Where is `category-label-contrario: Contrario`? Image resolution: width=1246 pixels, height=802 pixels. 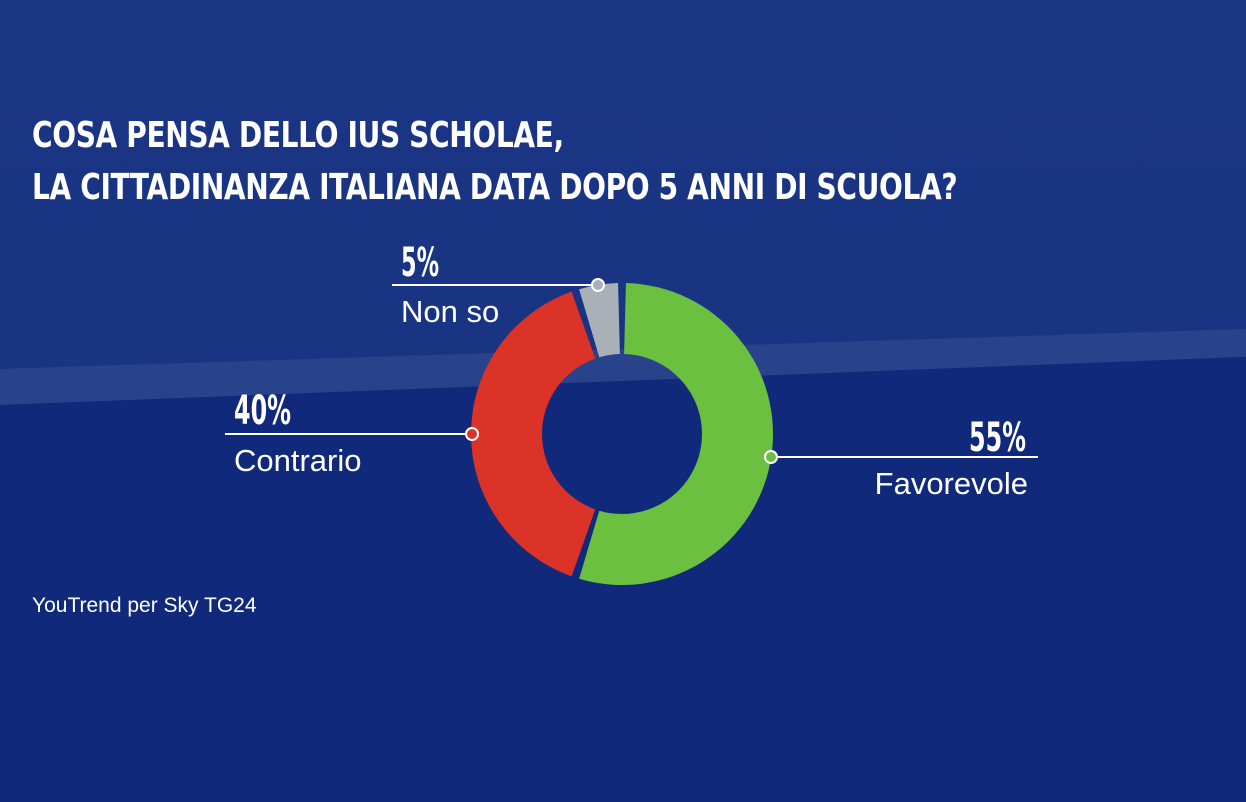
category-label-contrario: Contrario is located at coordinates (298, 460).